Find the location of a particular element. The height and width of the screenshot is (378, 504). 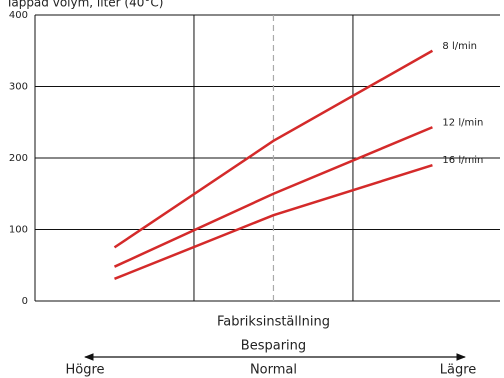

marker-label: Fabriksinställning is located at coordinates (273, 322).